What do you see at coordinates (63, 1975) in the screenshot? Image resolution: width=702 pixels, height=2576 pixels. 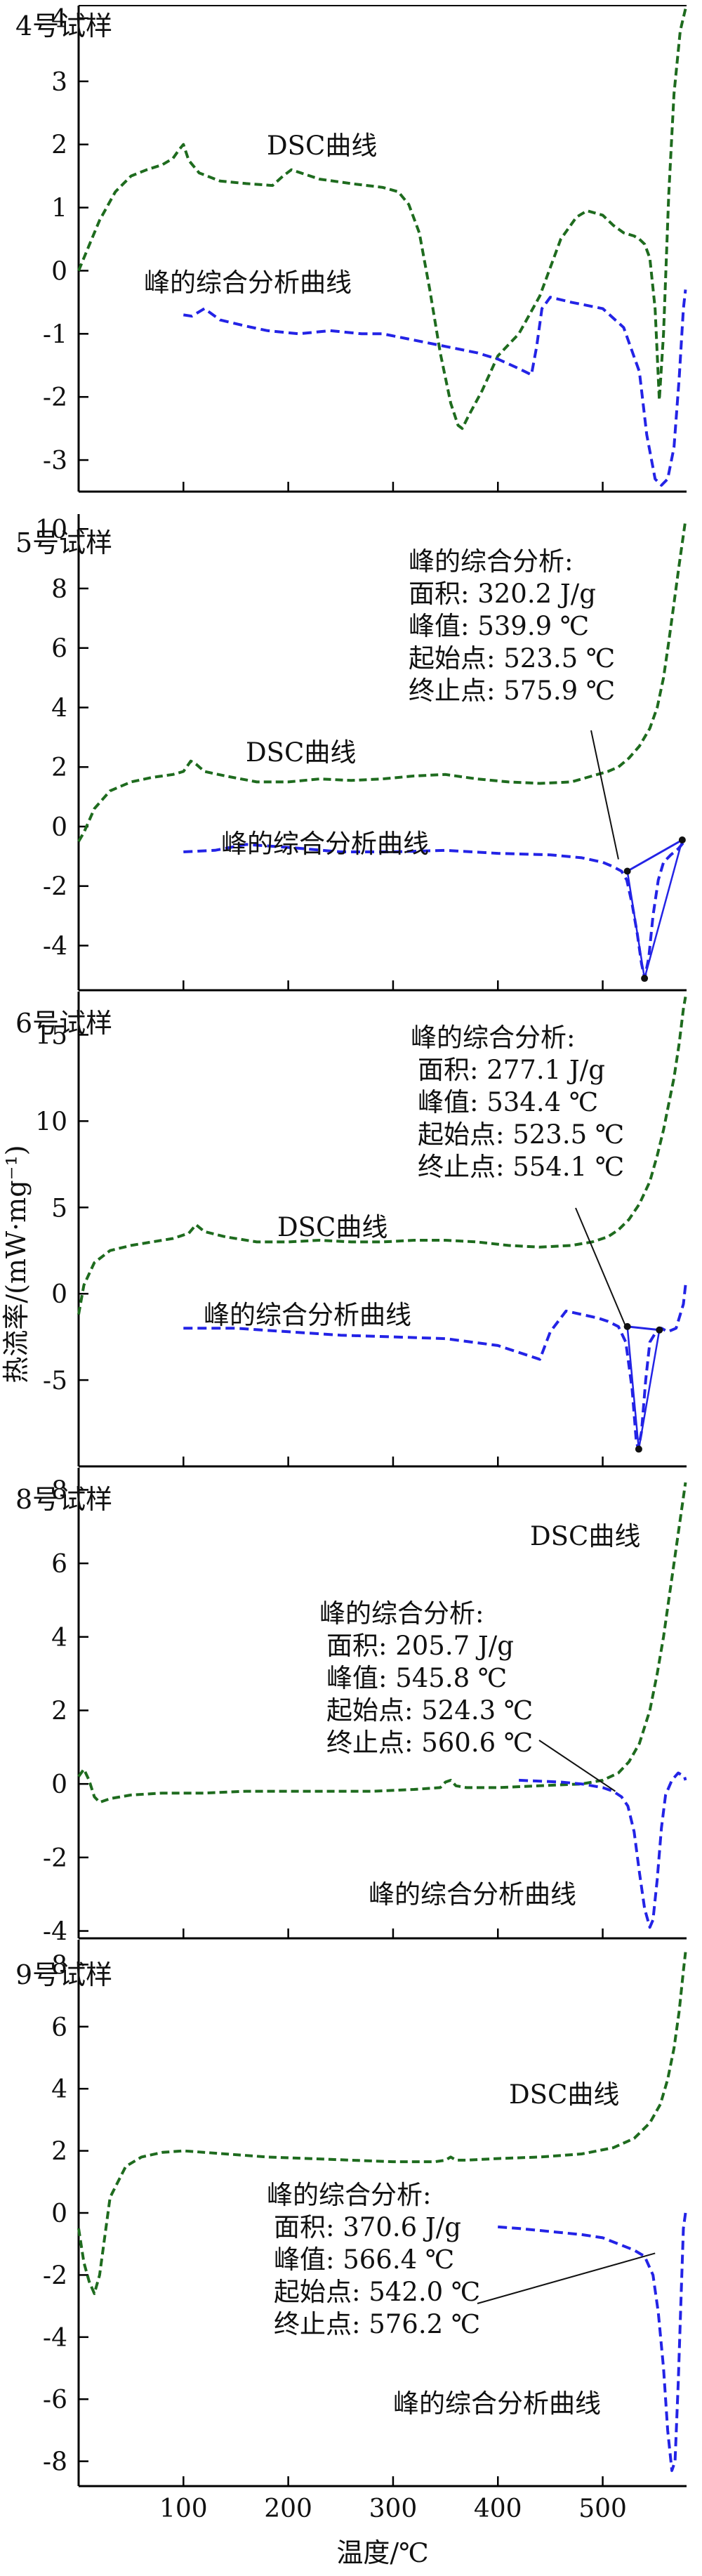 I see `panel-title: 9号试样` at bounding box center [63, 1975].